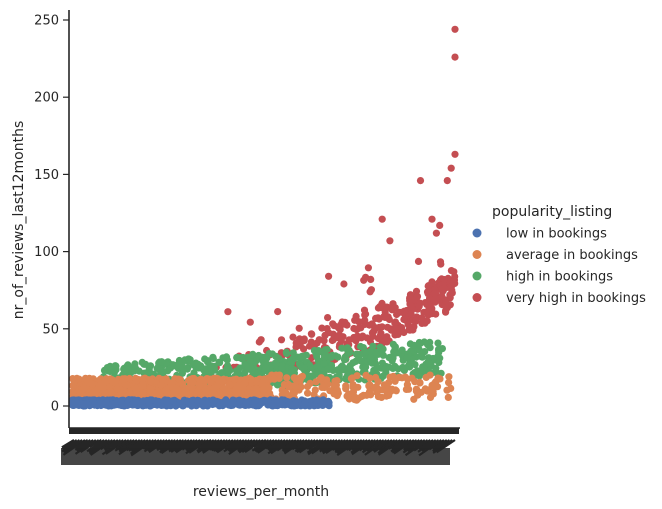 This screenshot has width=662, height=509. I want to click on x-axis, so click(260, 446).